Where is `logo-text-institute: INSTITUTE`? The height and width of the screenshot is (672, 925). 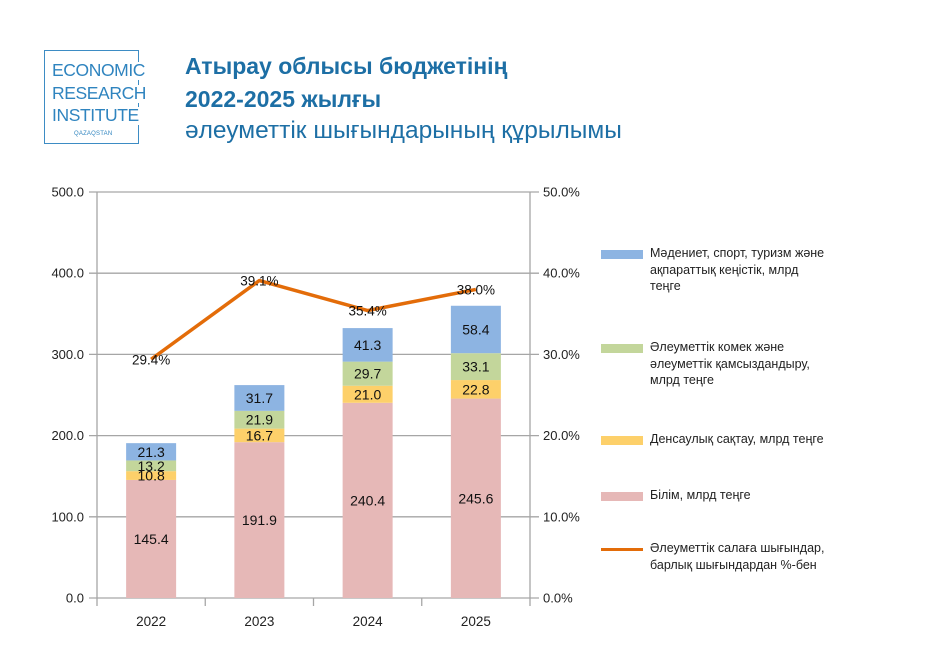
logo-text-institute: INSTITUTE is located at coordinates (96, 115).